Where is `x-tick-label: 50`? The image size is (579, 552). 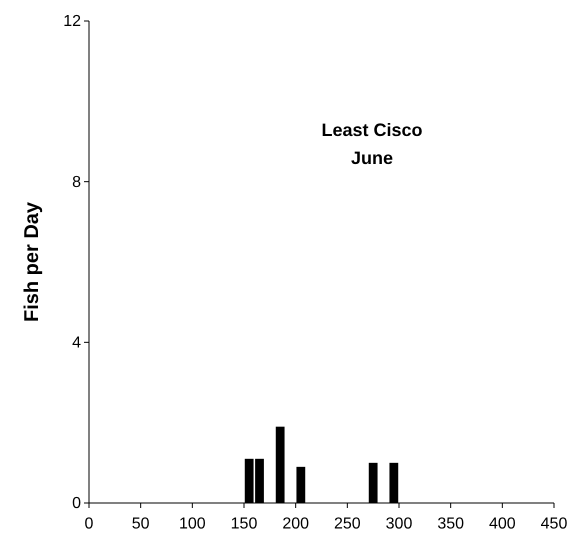
x-tick-label: 50 is located at coordinates (141, 524).